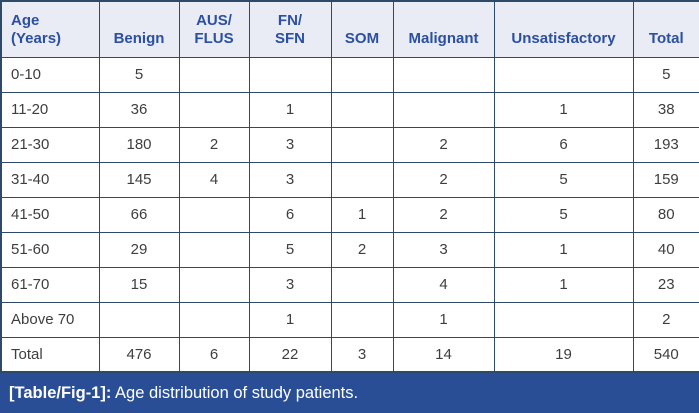 The image size is (699, 413). Describe the element at coordinates (139, 179) in the screenshot. I see `table-cell: 145` at that location.